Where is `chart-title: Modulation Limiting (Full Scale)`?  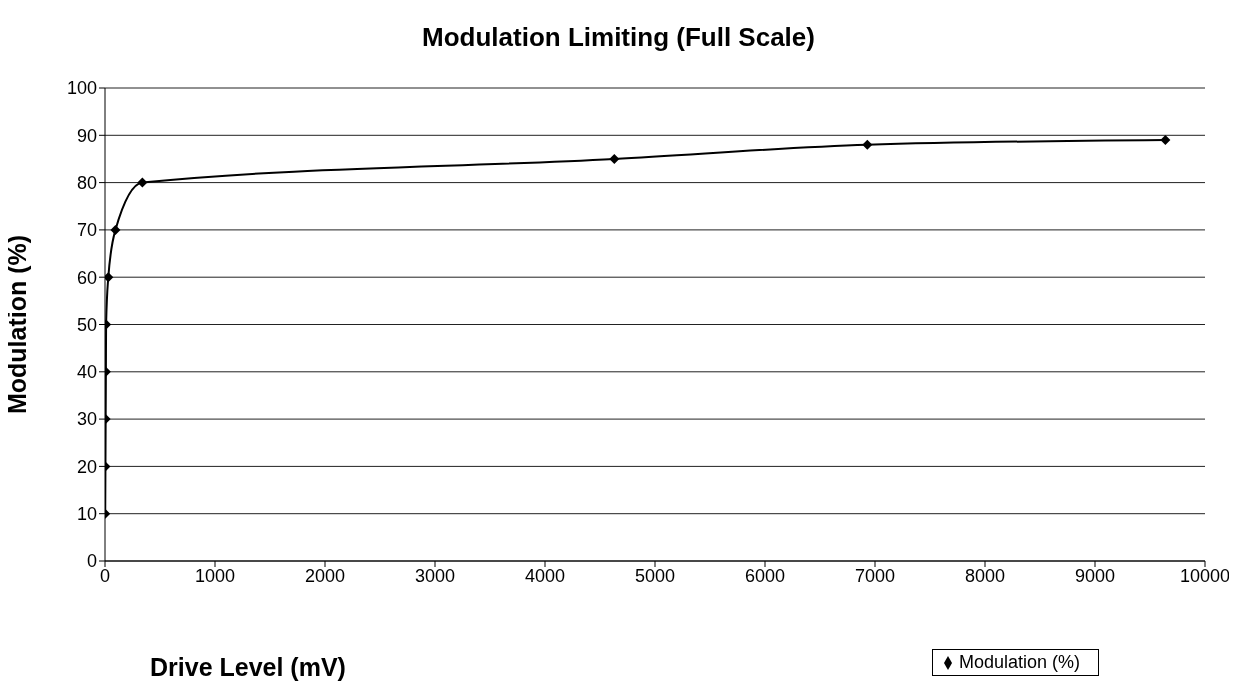 chart-title: Modulation Limiting (Full Scale) is located at coordinates (618, 37).